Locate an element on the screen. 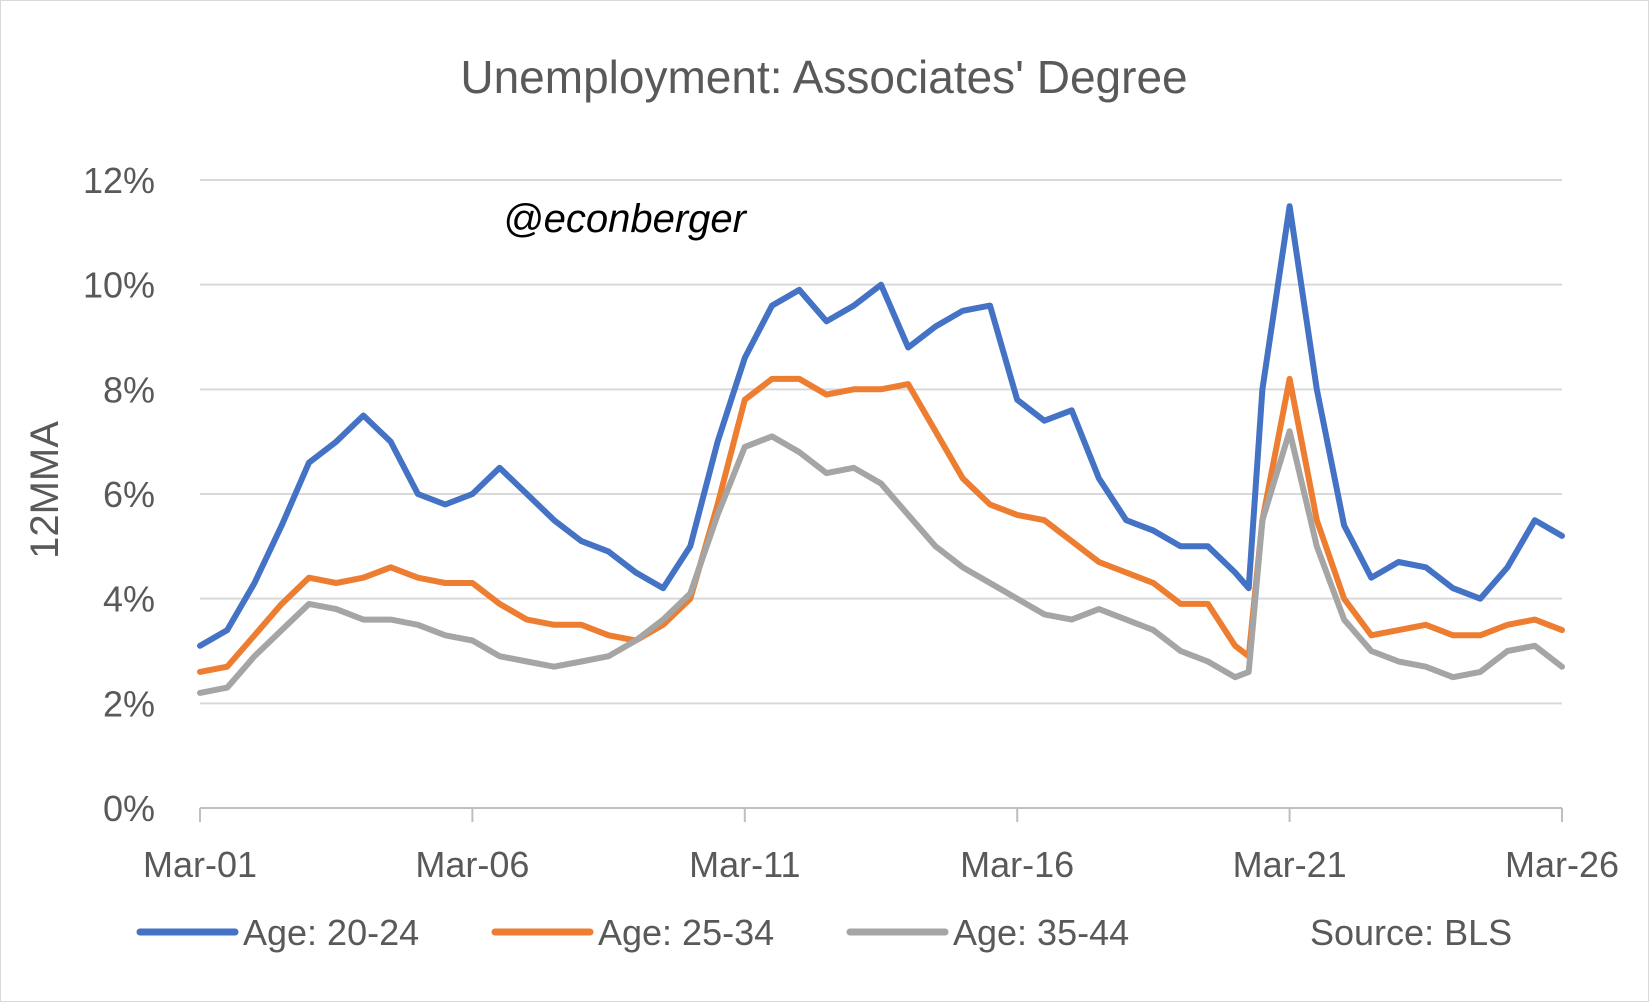  legend: Age: 20-24 Age: 25-34 Age: 35-44 is located at coordinates (632, 932).